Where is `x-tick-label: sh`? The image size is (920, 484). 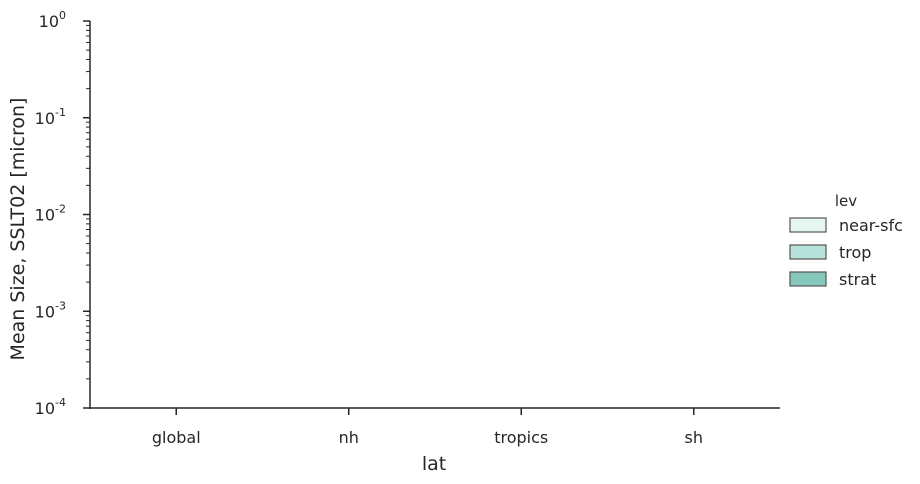 x-tick-label: sh is located at coordinates (694, 437).